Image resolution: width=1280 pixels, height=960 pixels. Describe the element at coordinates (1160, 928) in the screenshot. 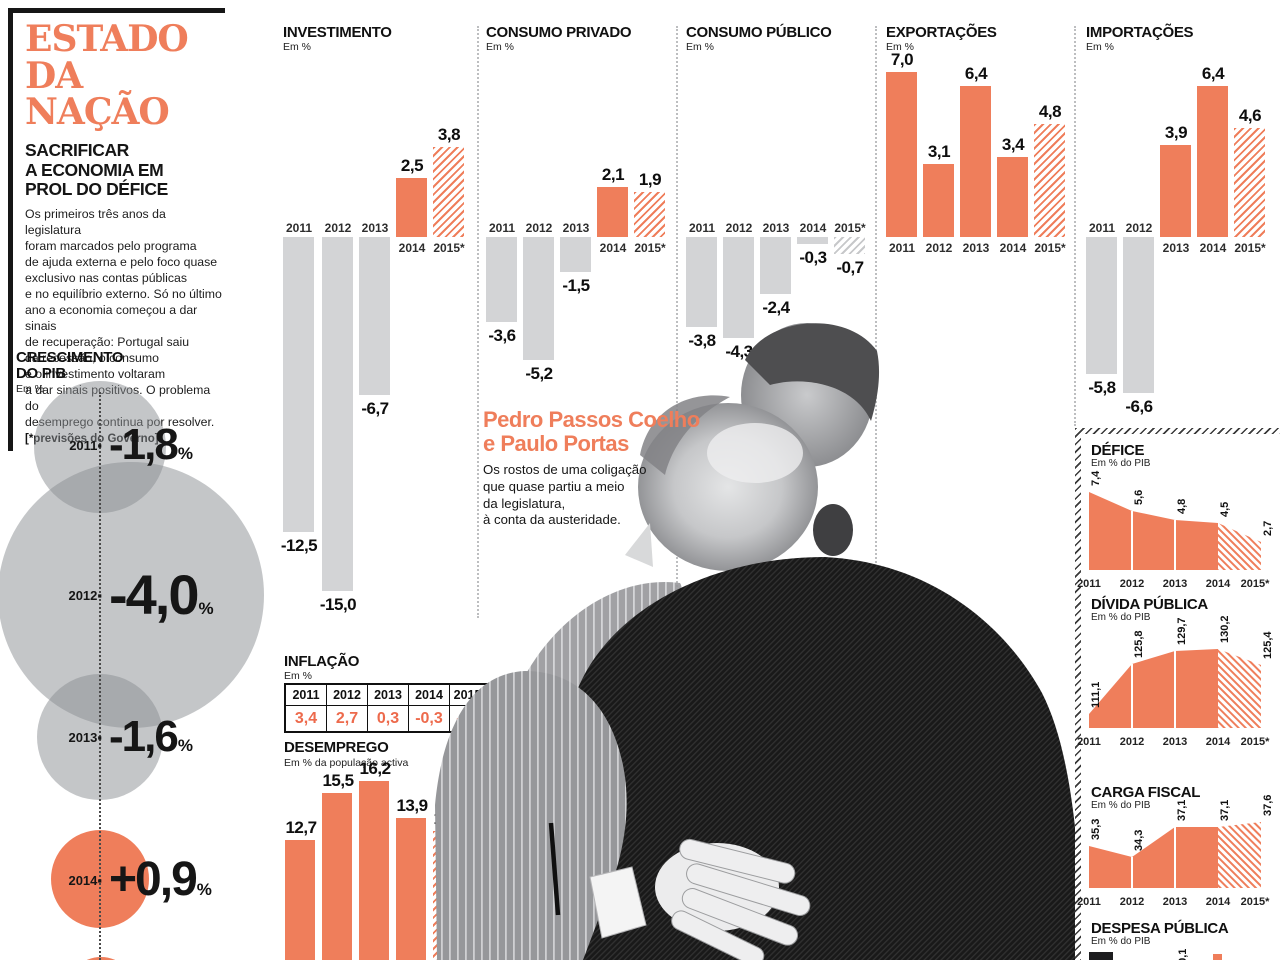

I see `chart-title-despesa: DESPESA PÚBLICA` at that location.